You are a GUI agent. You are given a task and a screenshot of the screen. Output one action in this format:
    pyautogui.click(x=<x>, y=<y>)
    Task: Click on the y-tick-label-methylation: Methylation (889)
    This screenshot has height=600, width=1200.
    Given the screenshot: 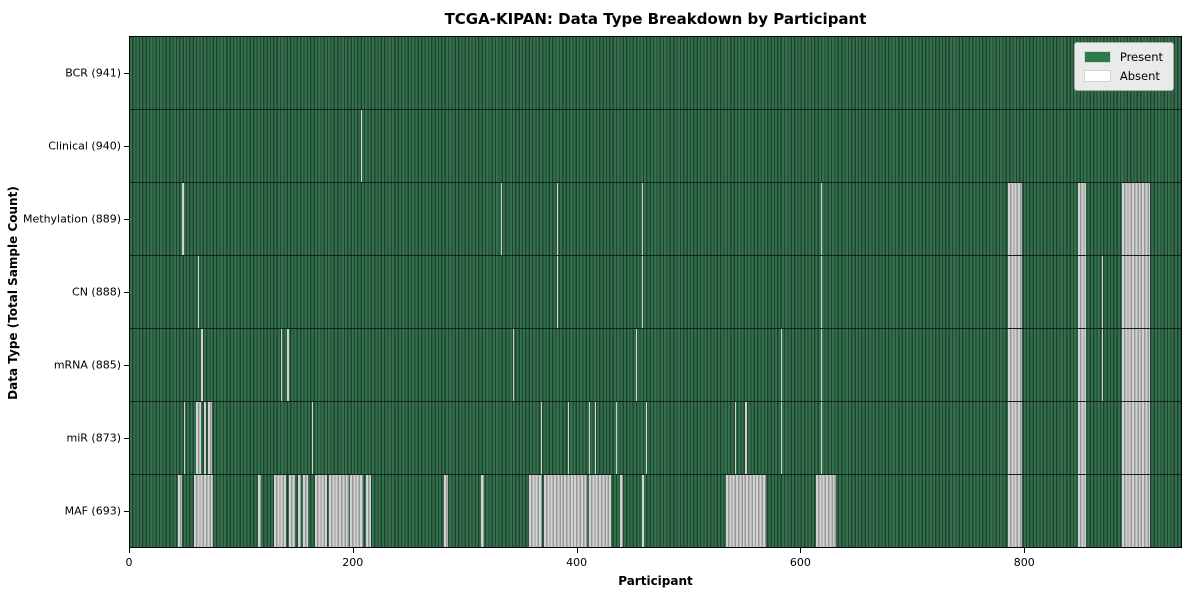 What is the action you would take?
    pyautogui.click(x=72, y=219)
    